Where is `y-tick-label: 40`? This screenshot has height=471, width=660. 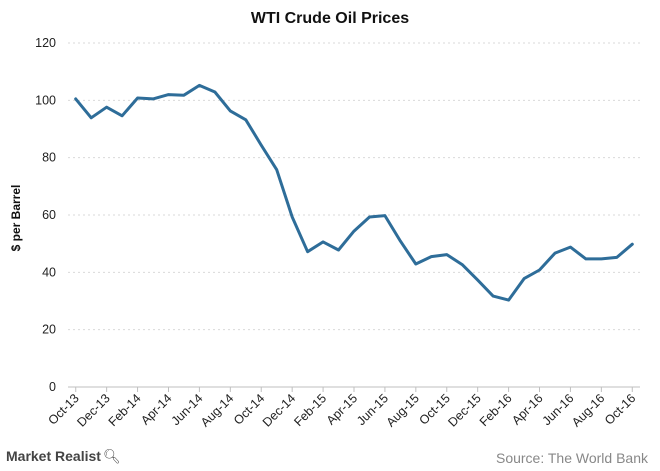
y-tick-label: 40 is located at coordinates (49, 272).